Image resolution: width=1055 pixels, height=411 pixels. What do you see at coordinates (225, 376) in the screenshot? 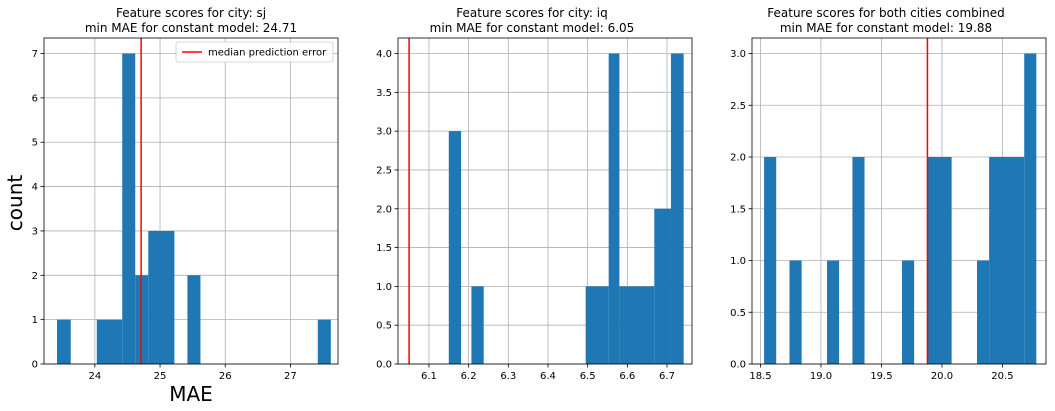
I see `x-tick-label: 26` at bounding box center [225, 376].